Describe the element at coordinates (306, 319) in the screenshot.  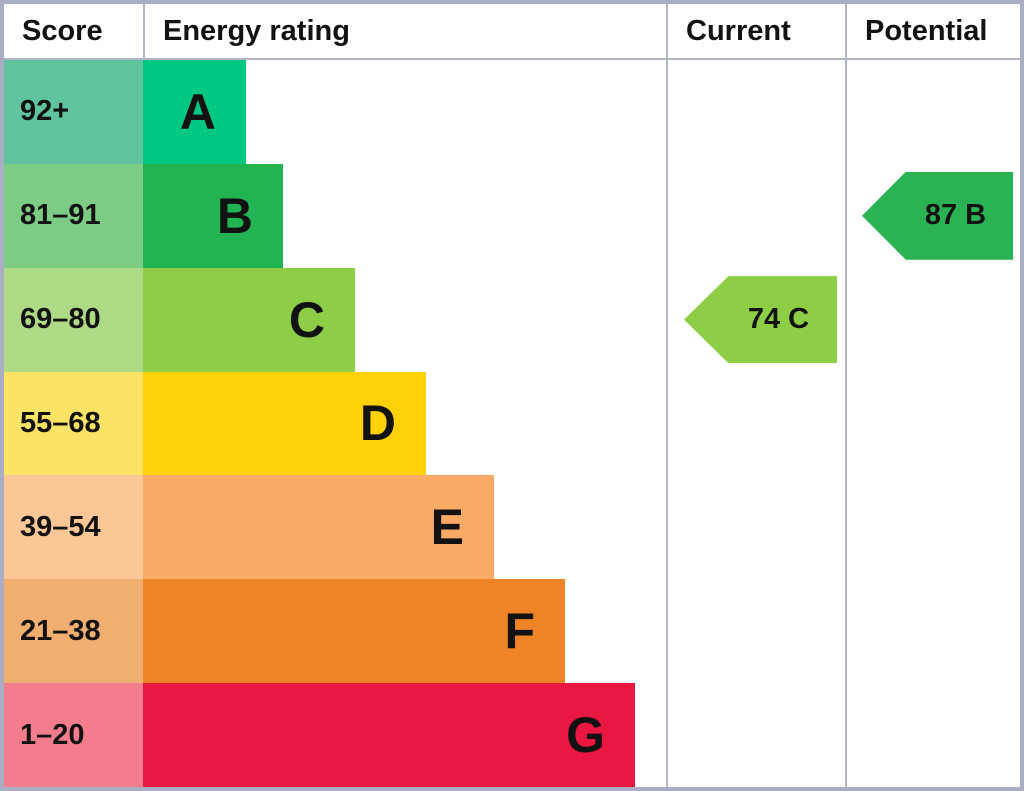
I see `band-letter-c: C` at that location.